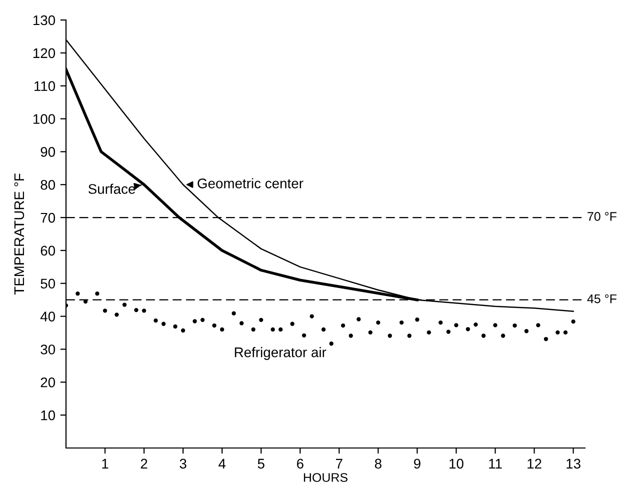 This screenshot has height=493, width=633. I want to click on y-tick-label: 130, so click(44, 20).